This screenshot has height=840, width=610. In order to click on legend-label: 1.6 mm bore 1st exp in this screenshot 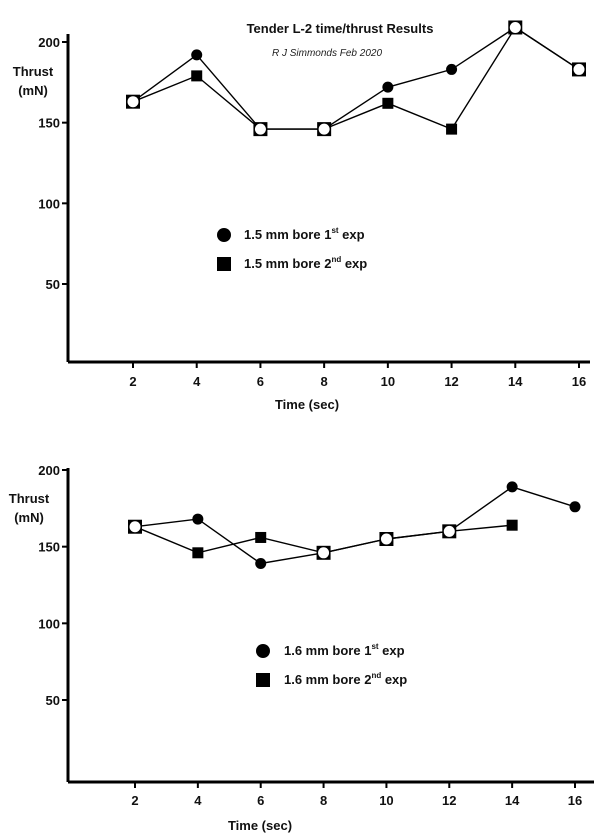, I will do `click(344, 650)`.